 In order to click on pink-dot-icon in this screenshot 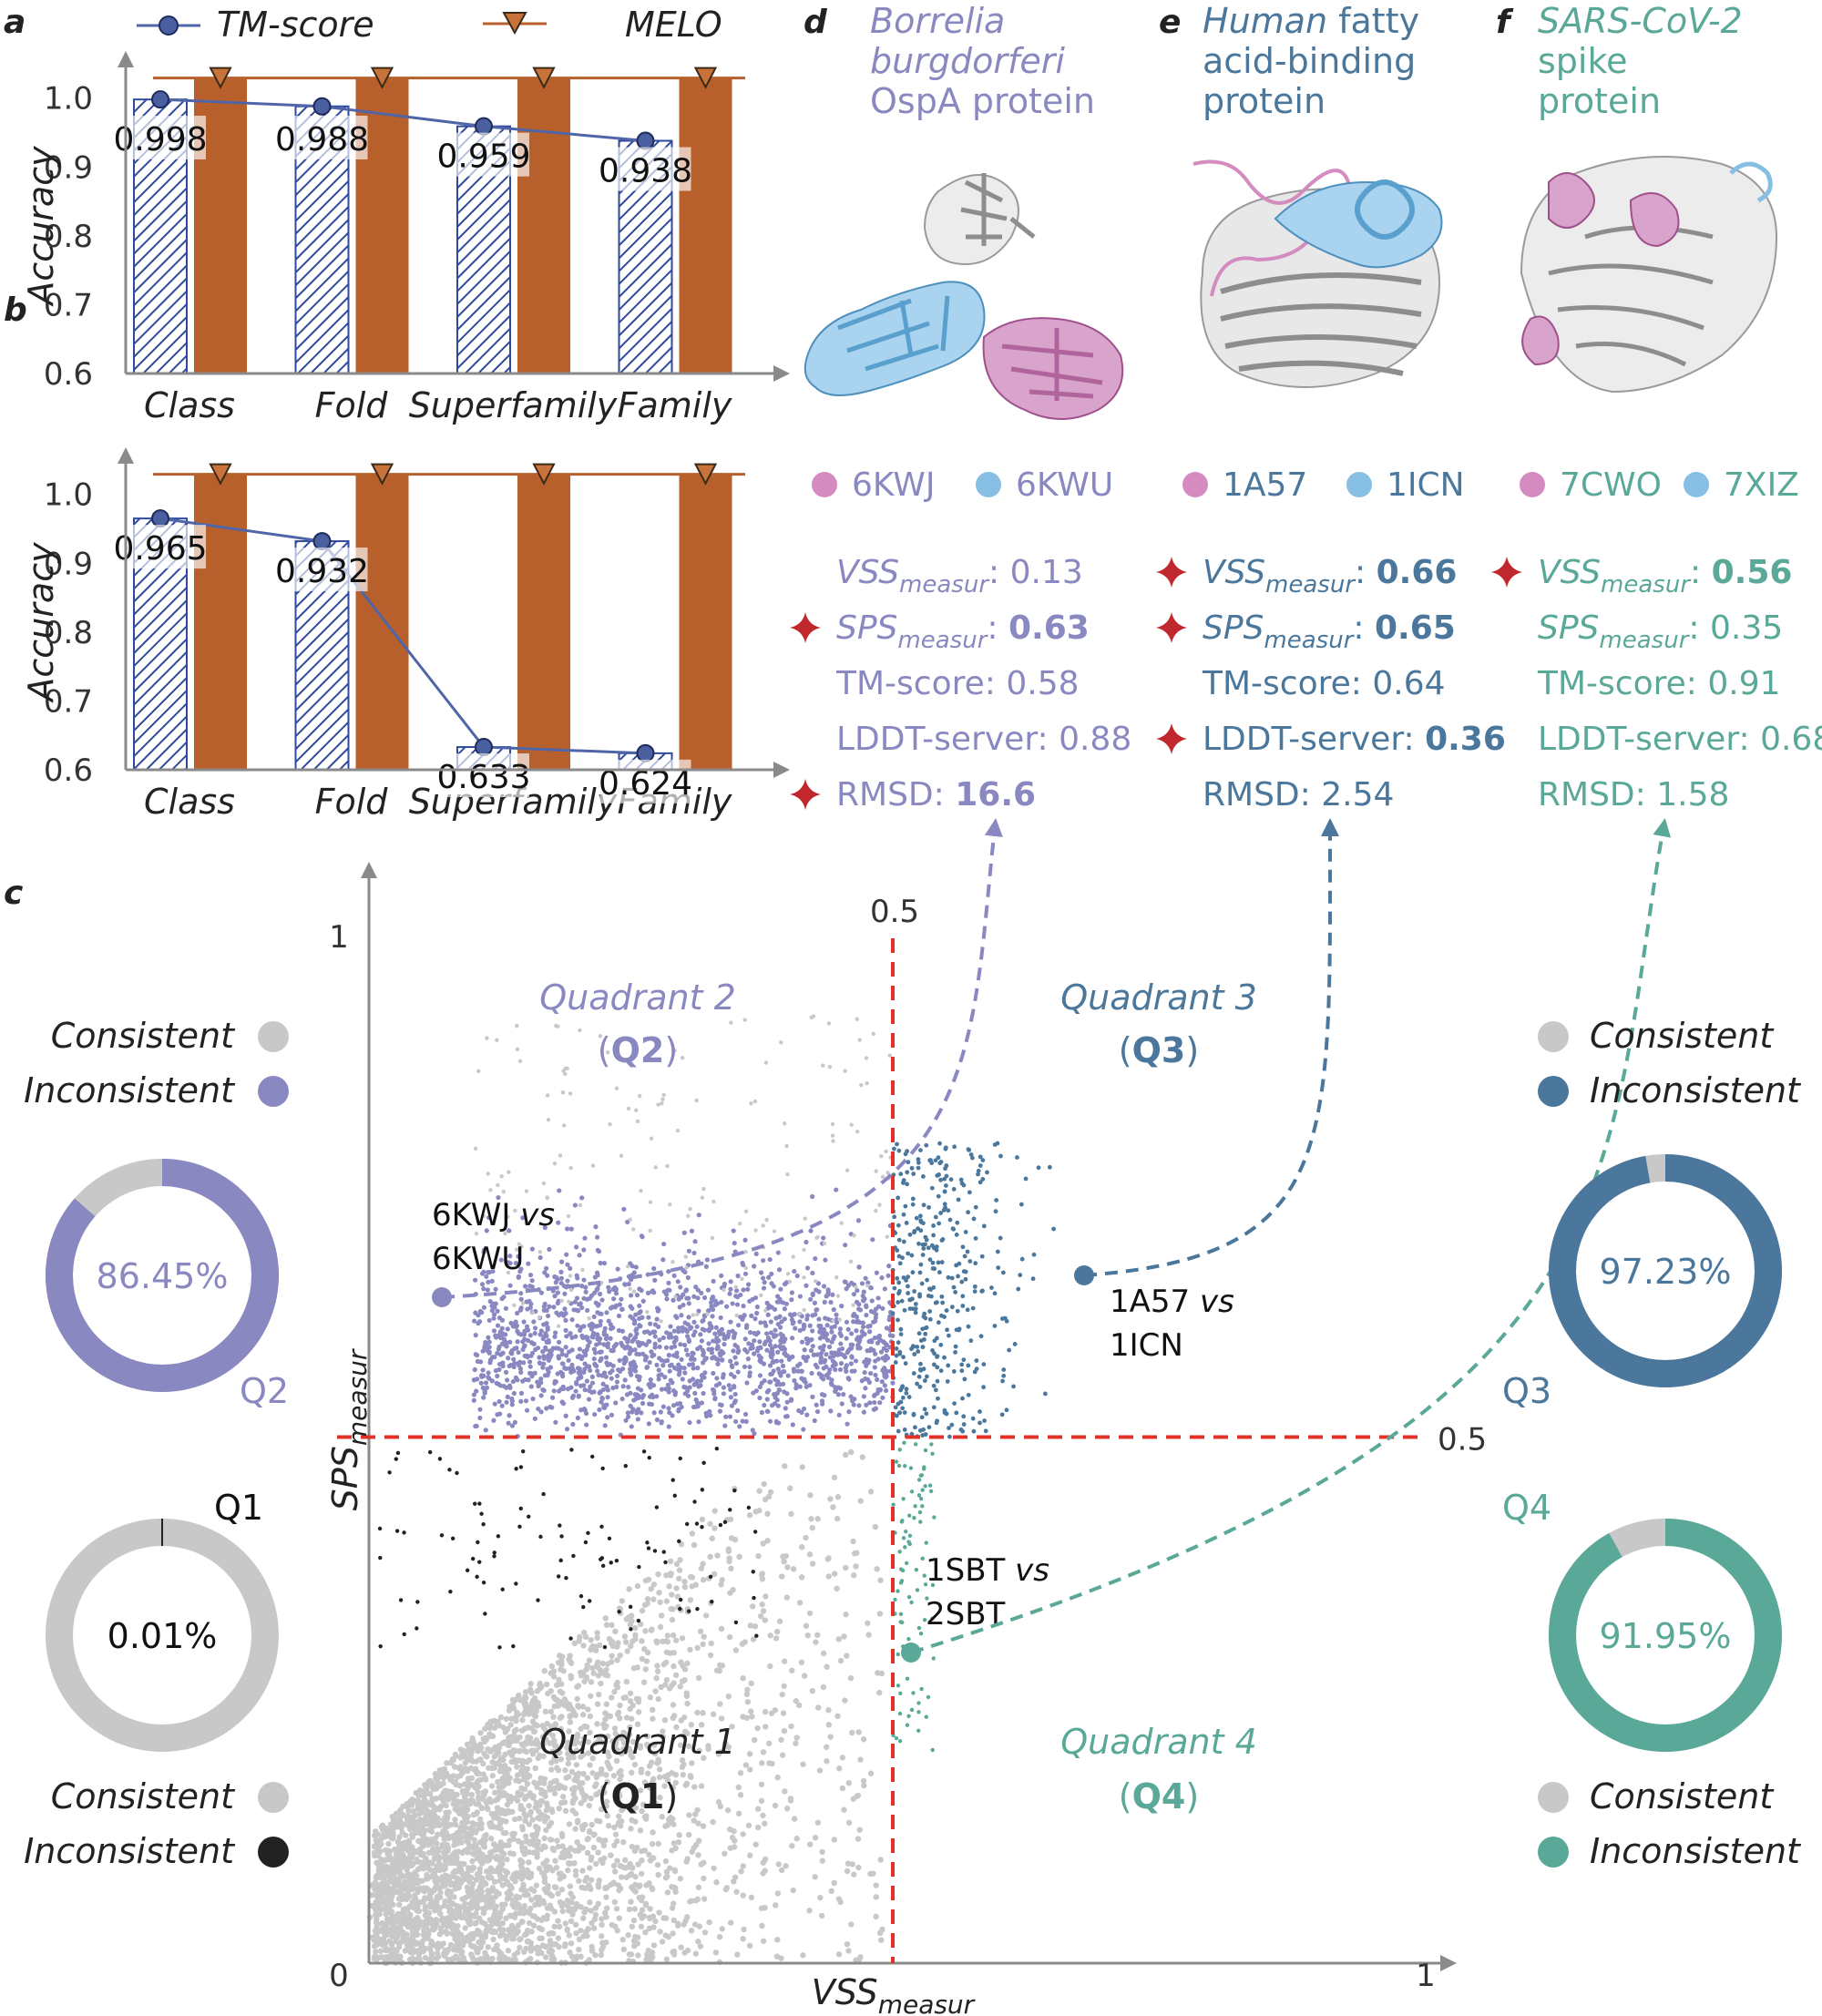, I will do `click(1533, 484)`.